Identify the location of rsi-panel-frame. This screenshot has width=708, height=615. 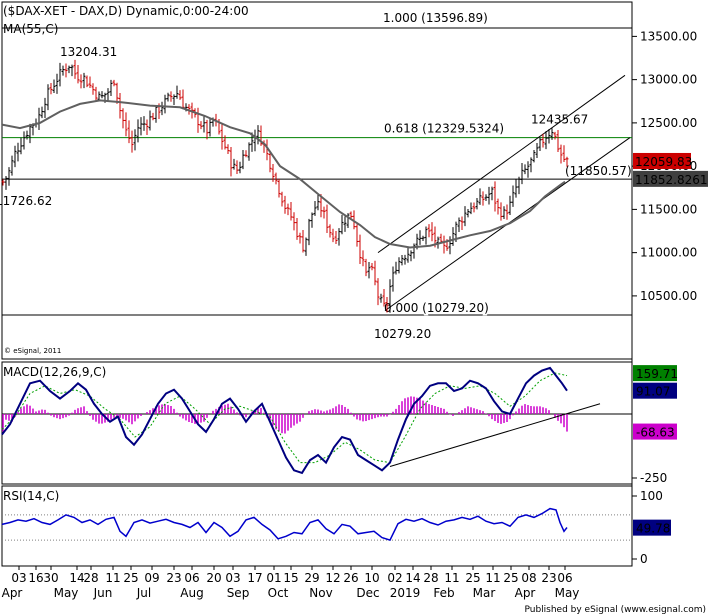
(317, 526).